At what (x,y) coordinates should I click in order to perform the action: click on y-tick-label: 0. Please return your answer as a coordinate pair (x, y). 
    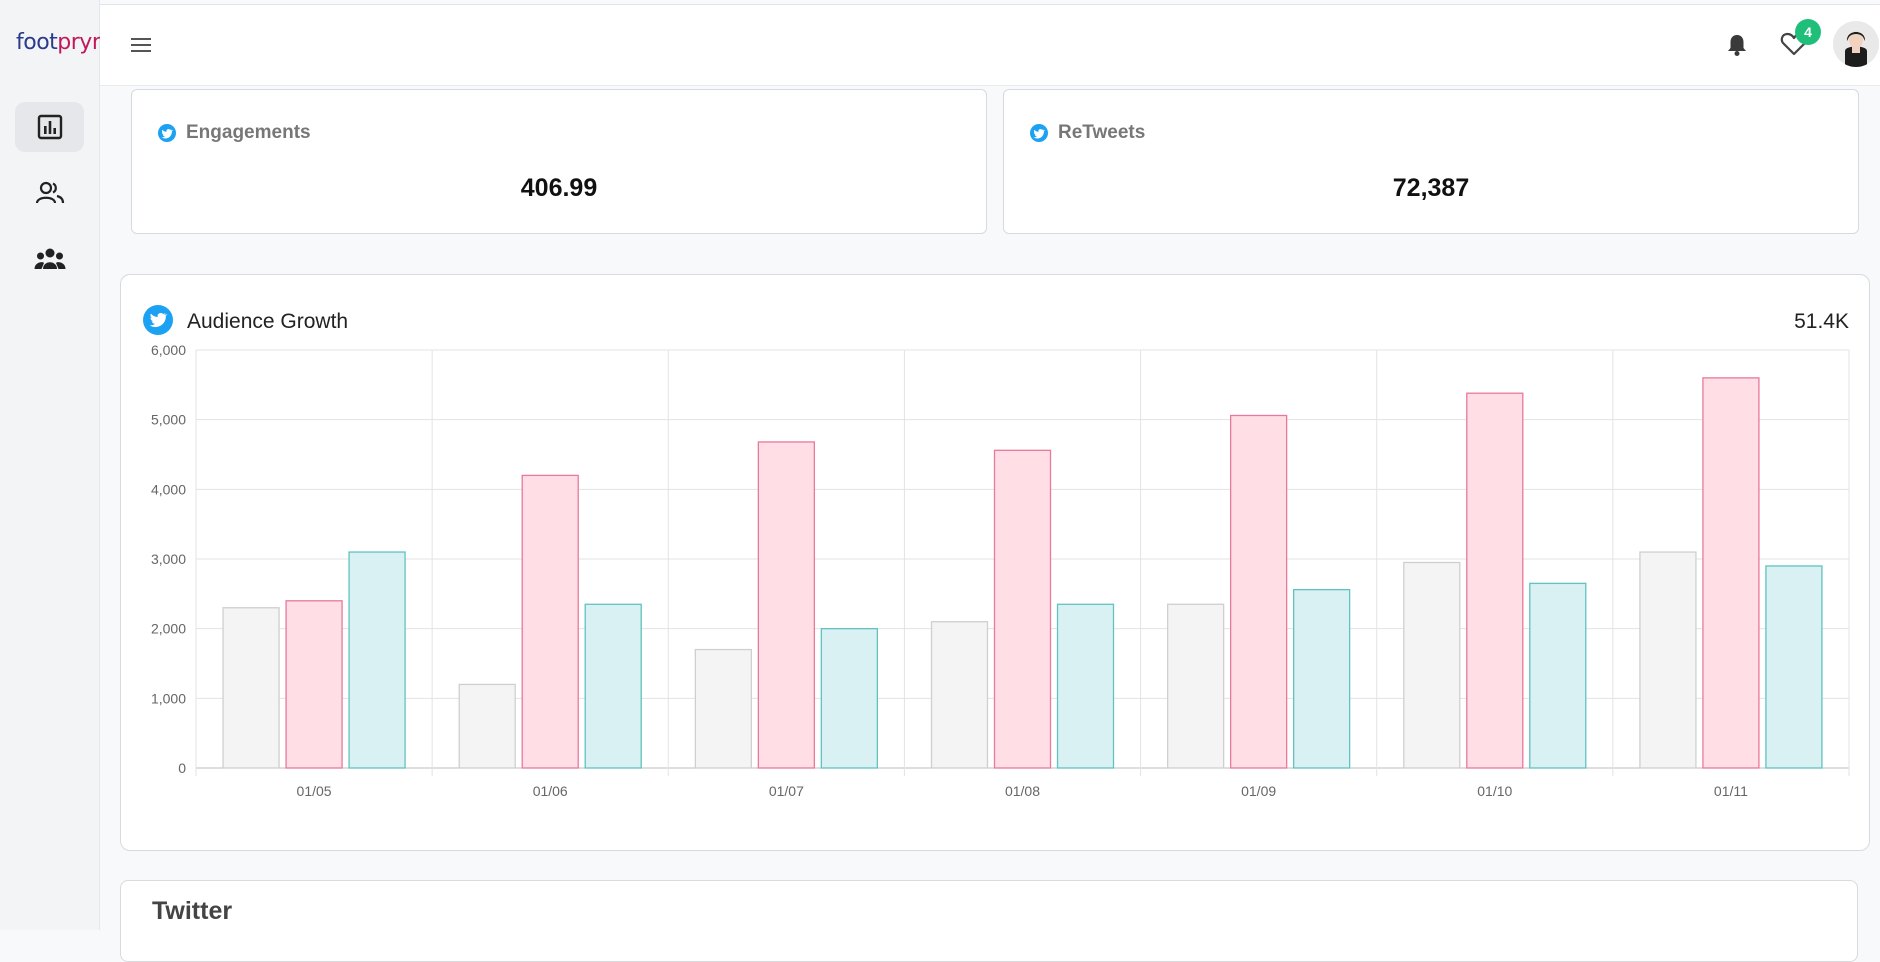
    Looking at the image, I should click on (182, 768).